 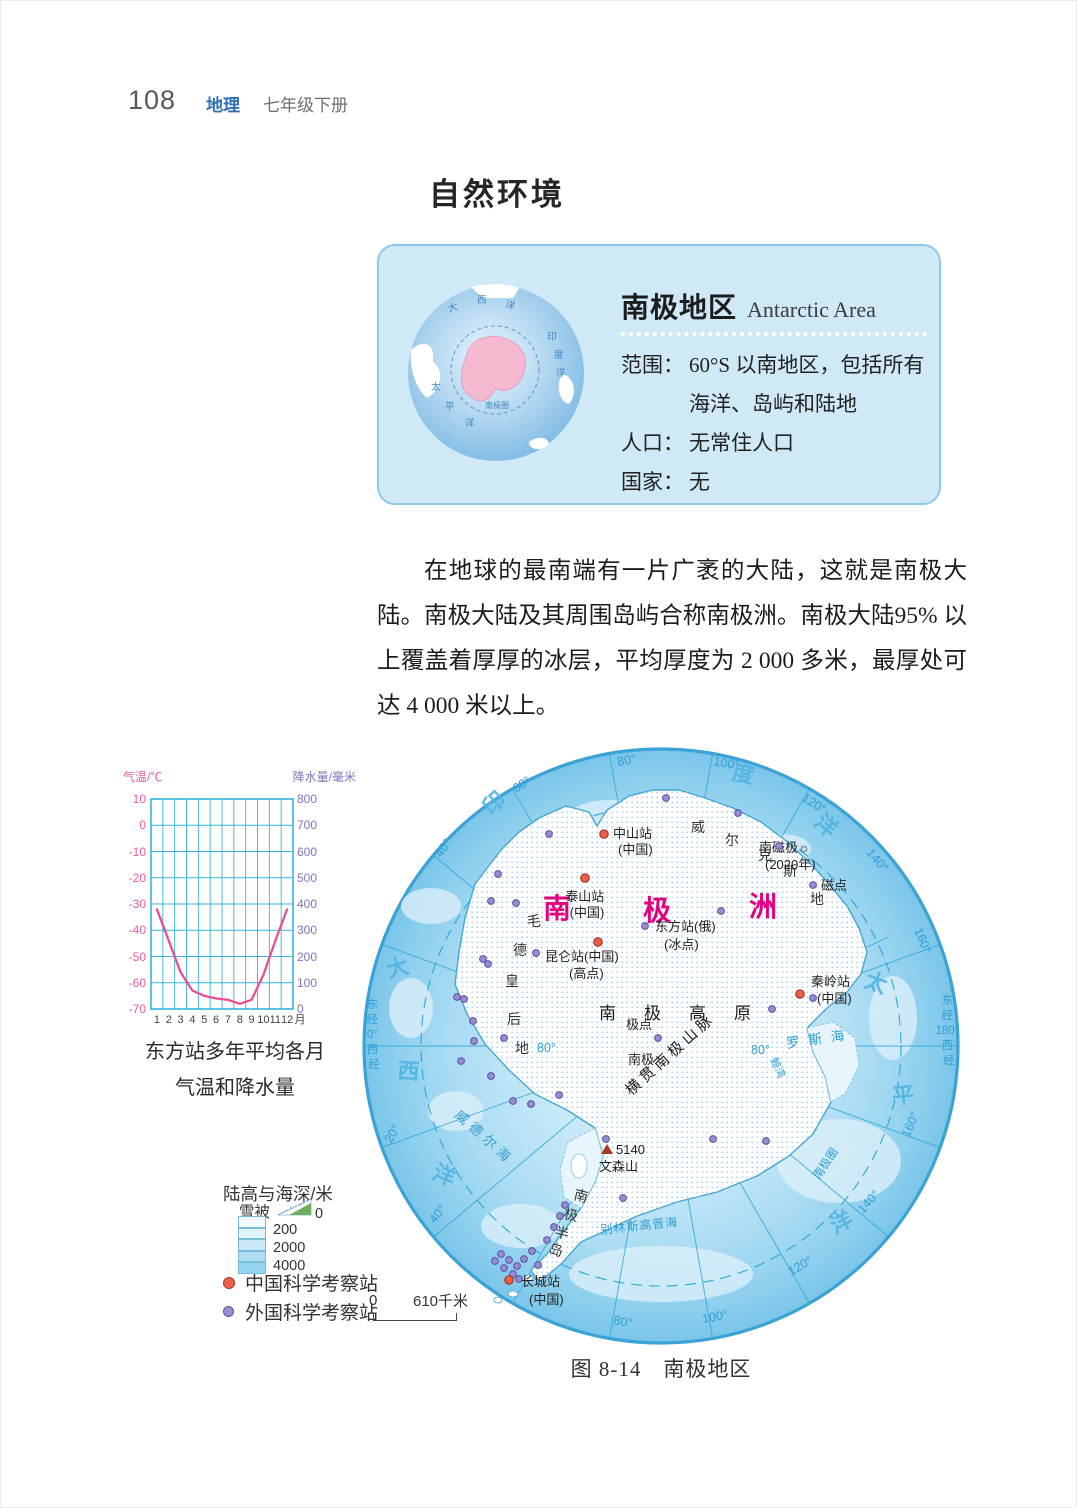 What do you see at coordinates (641, 1059) in the screenshot?
I see `south-pole-label: 南极` at bounding box center [641, 1059].